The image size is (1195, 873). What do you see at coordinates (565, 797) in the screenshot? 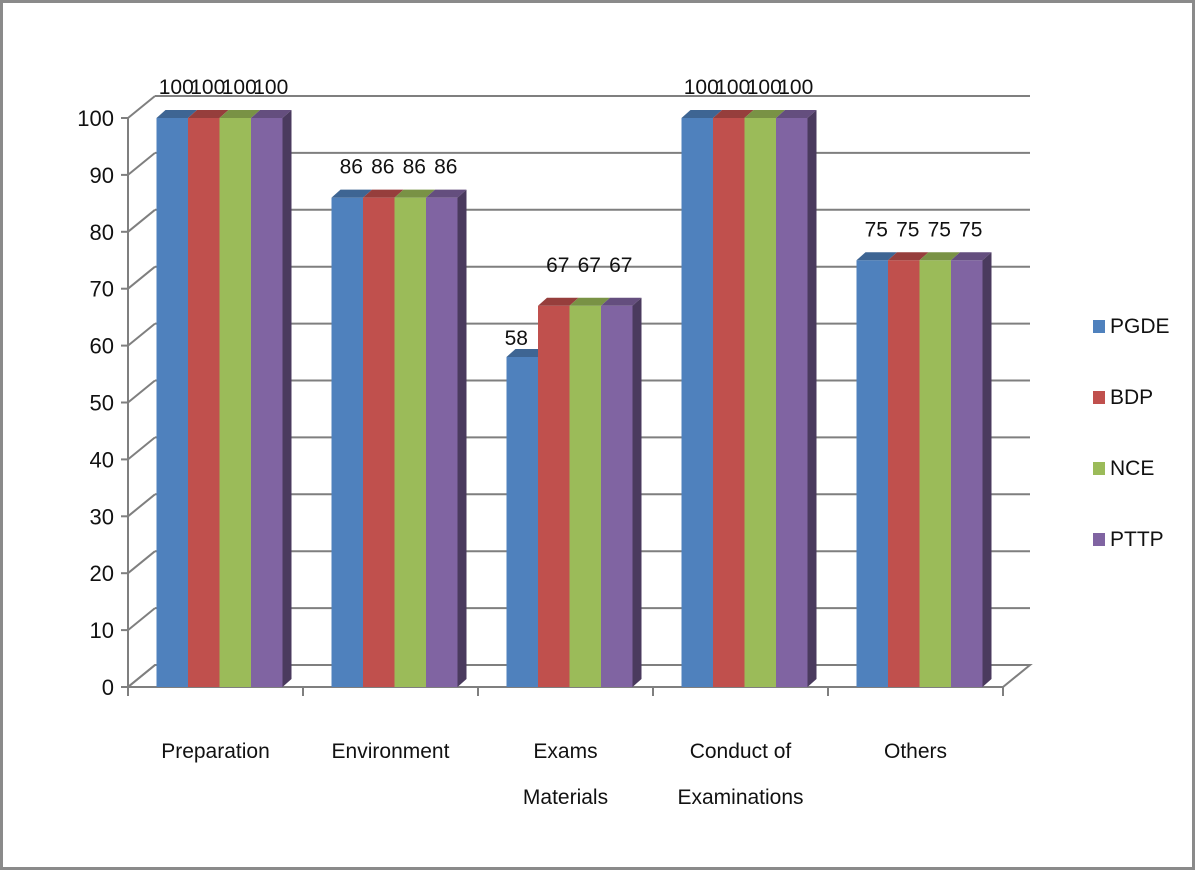
I see `x-category-label: Materials` at bounding box center [565, 797].